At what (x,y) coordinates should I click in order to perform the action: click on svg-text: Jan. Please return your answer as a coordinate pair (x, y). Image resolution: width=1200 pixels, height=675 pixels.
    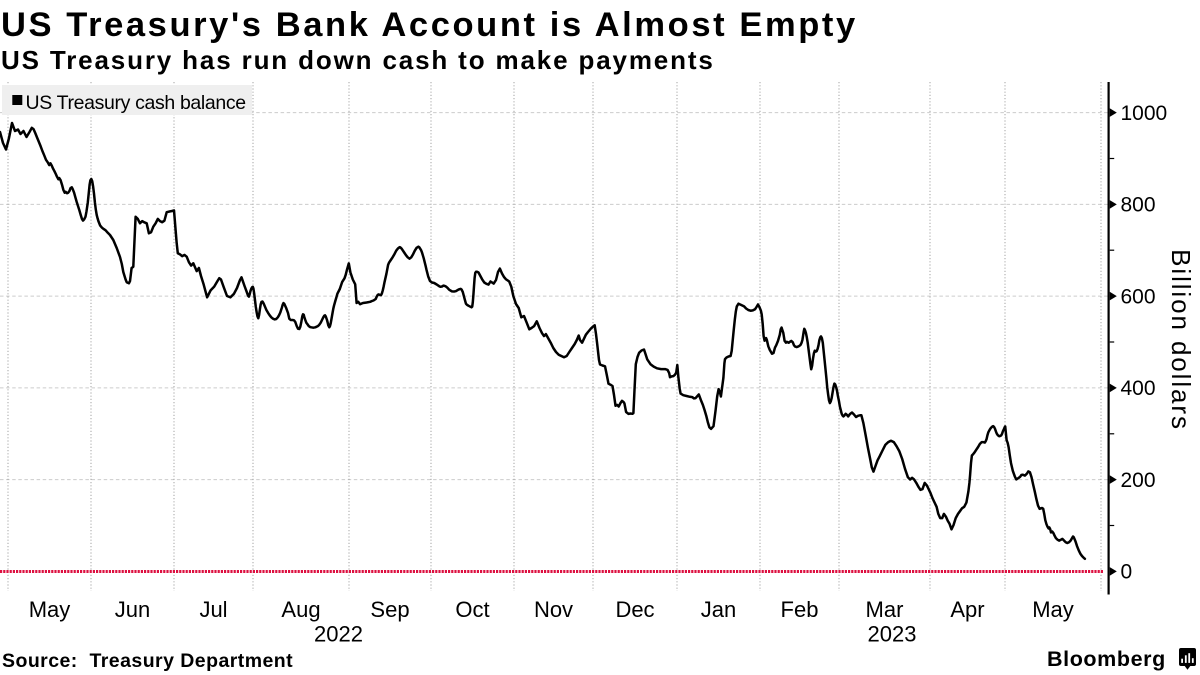
    Looking at the image, I should click on (718, 609).